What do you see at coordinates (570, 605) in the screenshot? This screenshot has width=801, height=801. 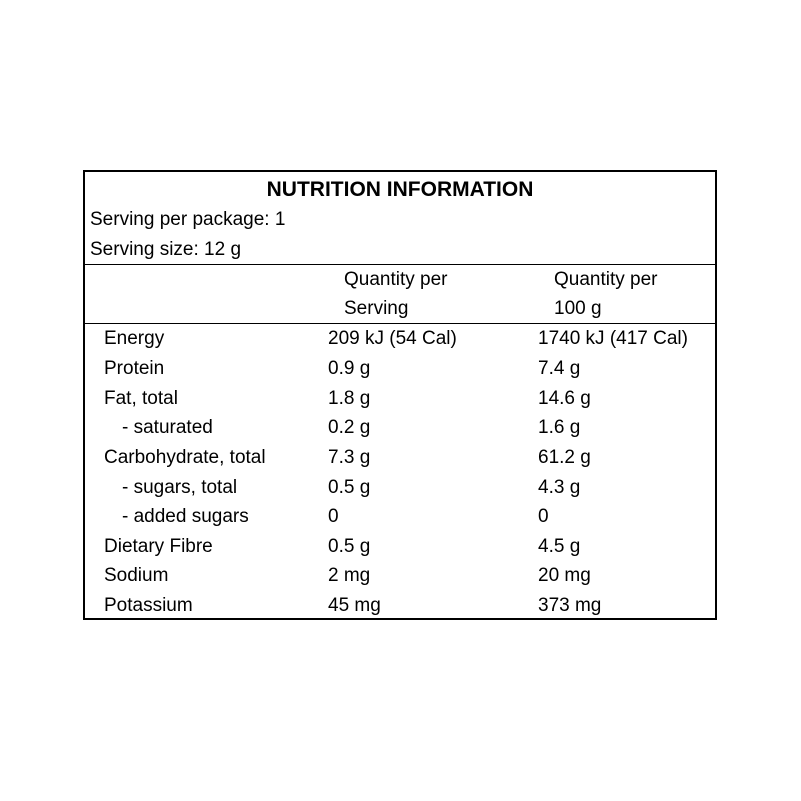 I see `row-per100-potassium: 373 mg` at bounding box center [570, 605].